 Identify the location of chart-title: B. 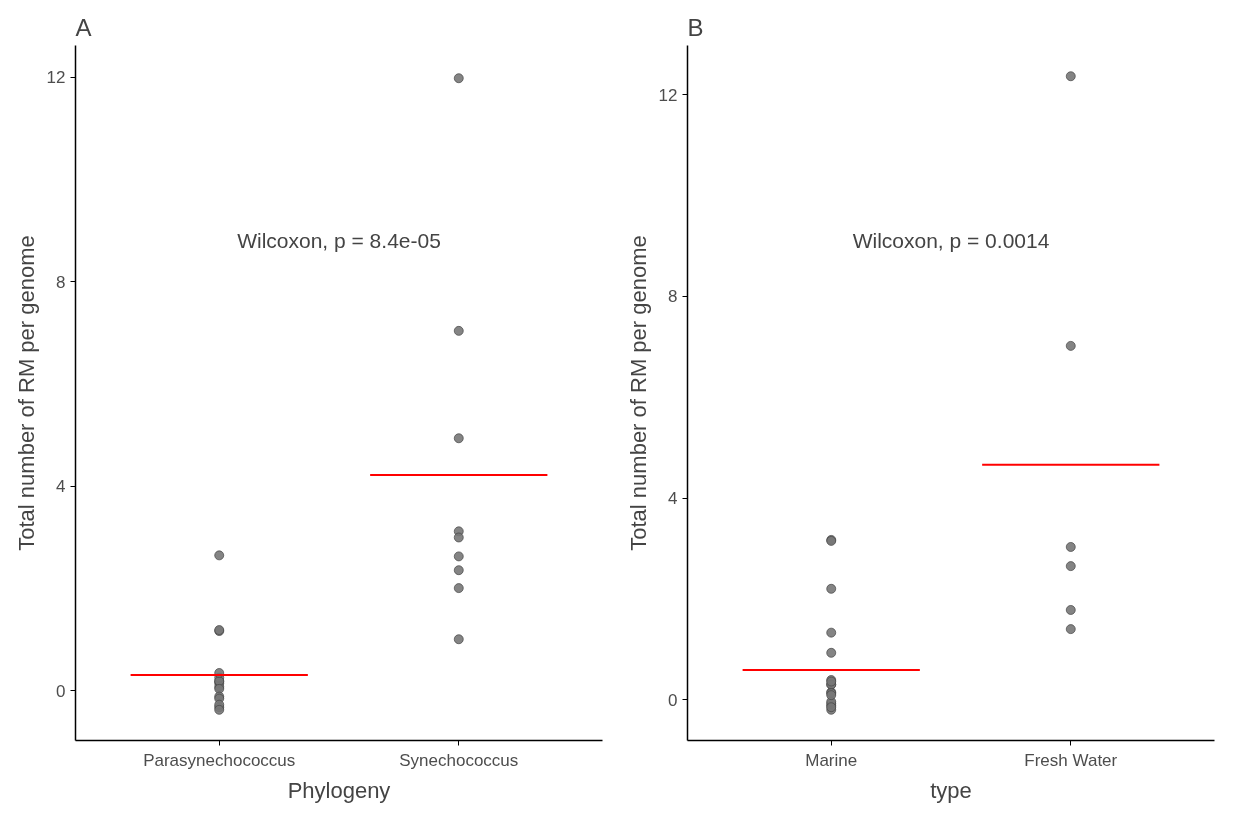
(695, 27).